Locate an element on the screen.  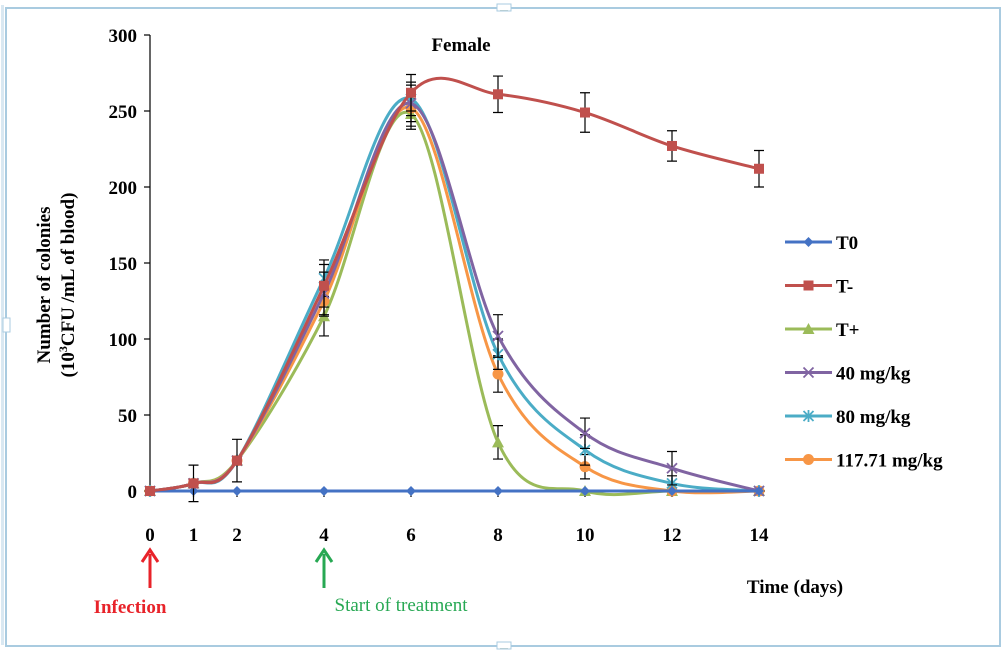
legend-label: 80 mg/kg is located at coordinates (873, 417).